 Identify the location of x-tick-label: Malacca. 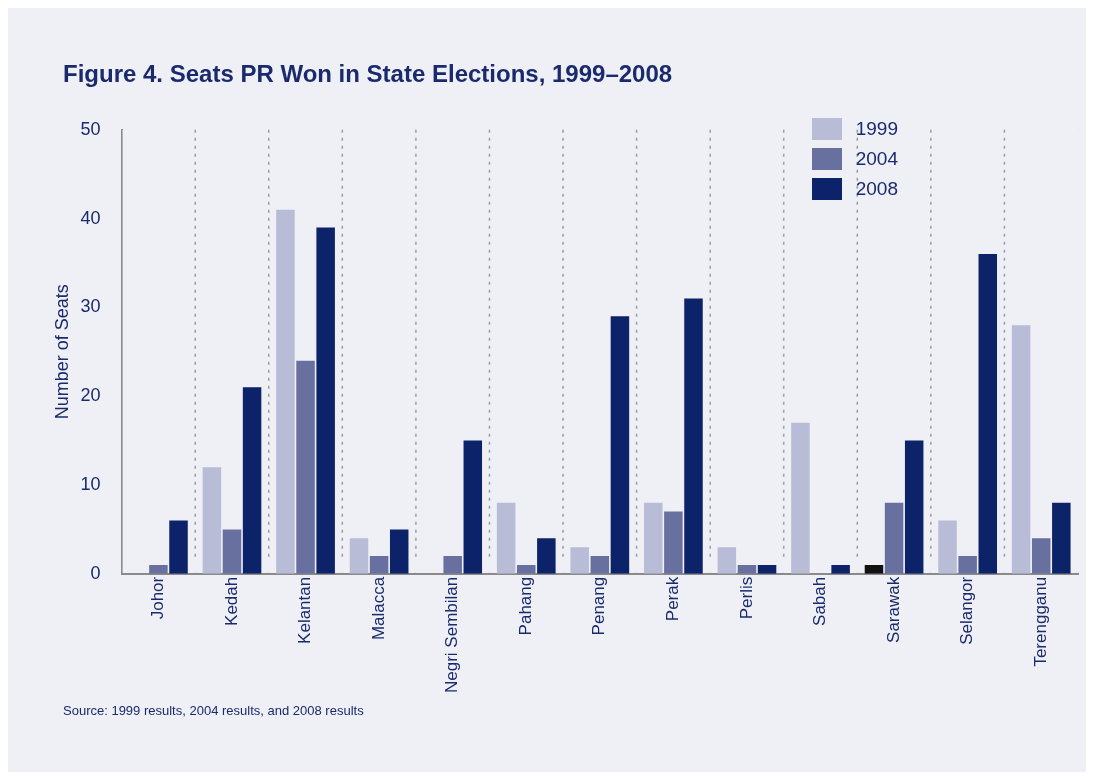
(378, 608).